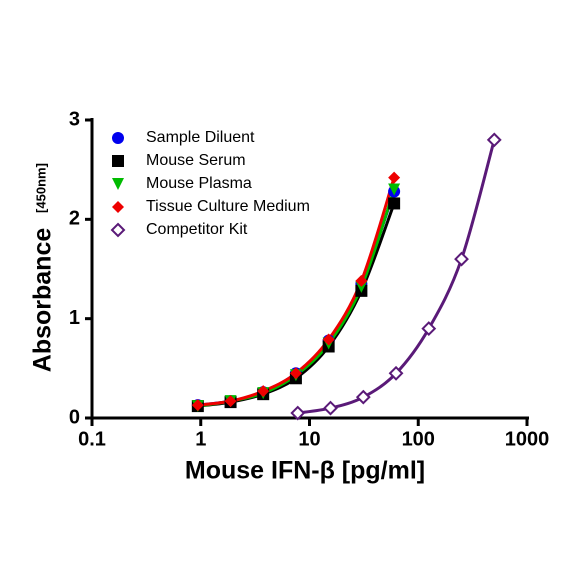 The image size is (584, 584). I want to click on legend-label: Tissue Culture Medium, so click(228, 206).